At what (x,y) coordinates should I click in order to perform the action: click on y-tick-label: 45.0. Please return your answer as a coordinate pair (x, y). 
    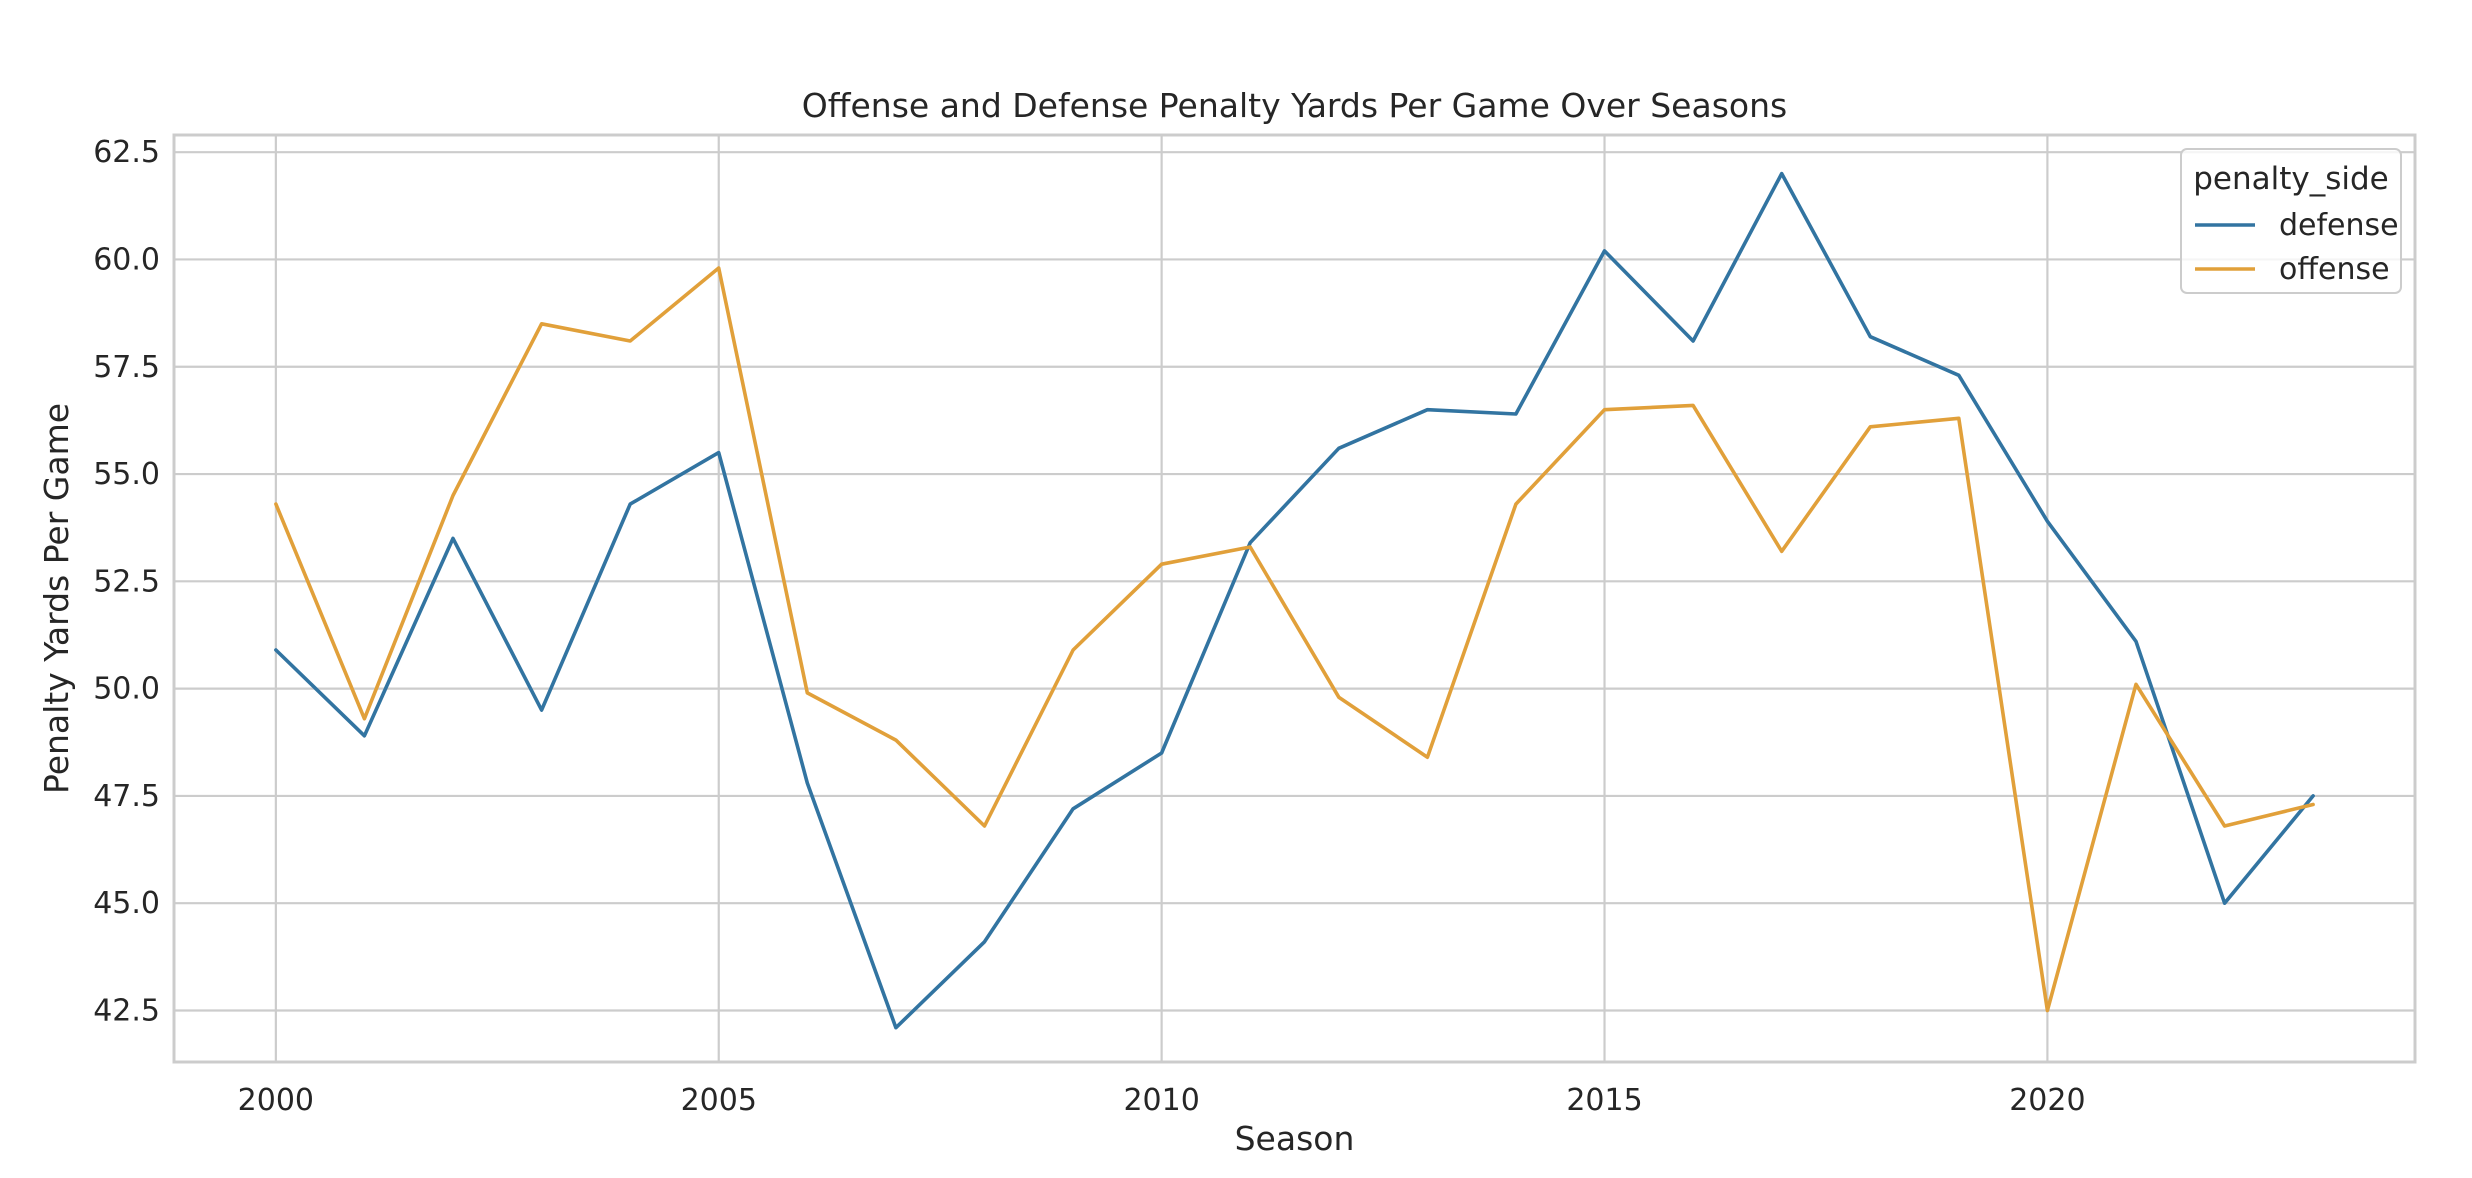
    Looking at the image, I should click on (126, 903).